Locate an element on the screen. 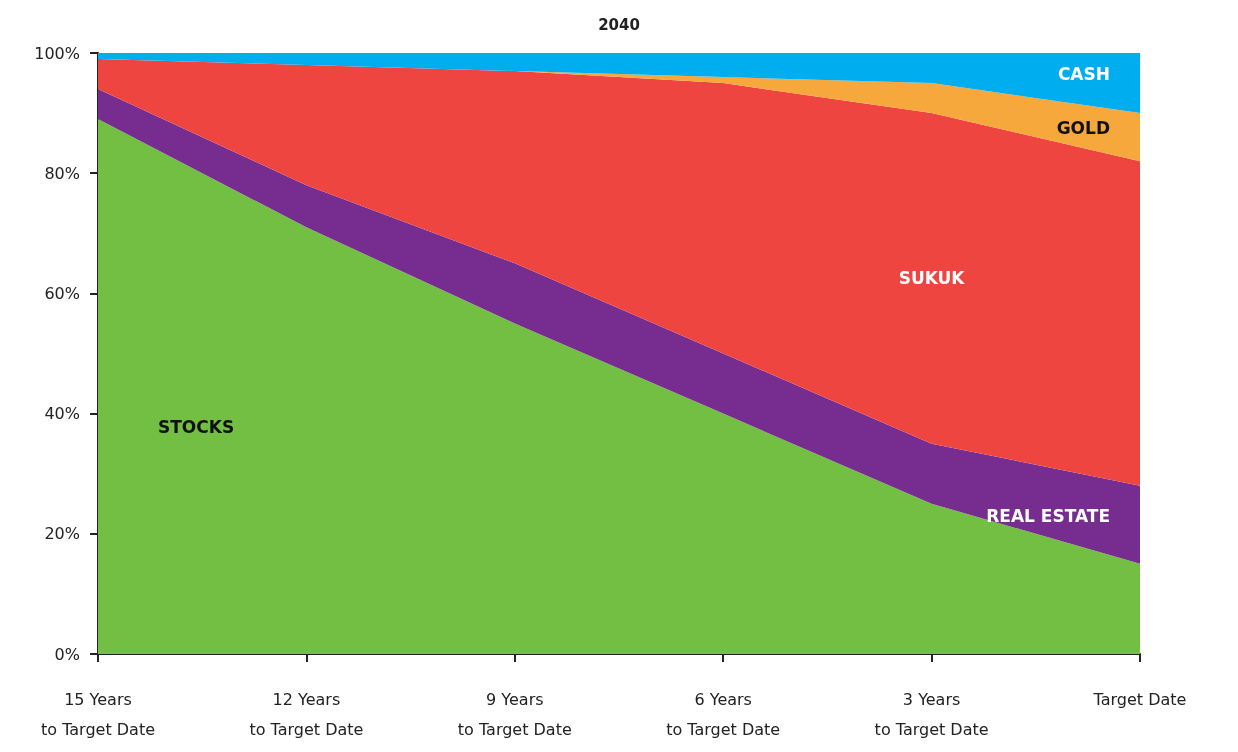 This screenshot has height=752, width=1238. y-tick-label: 20% is located at coordinates (62, 534).